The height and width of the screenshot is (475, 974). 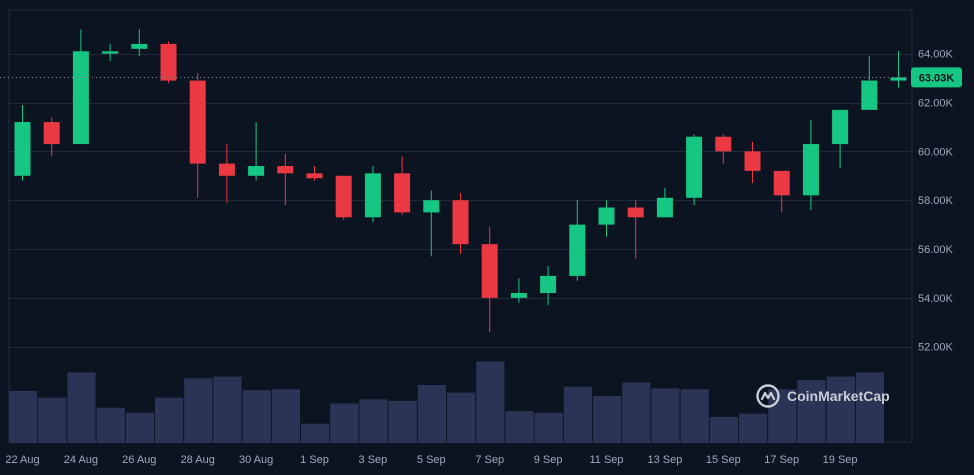 I want to click on y-tick-label: 54.00K, so click(x=936, y=299).